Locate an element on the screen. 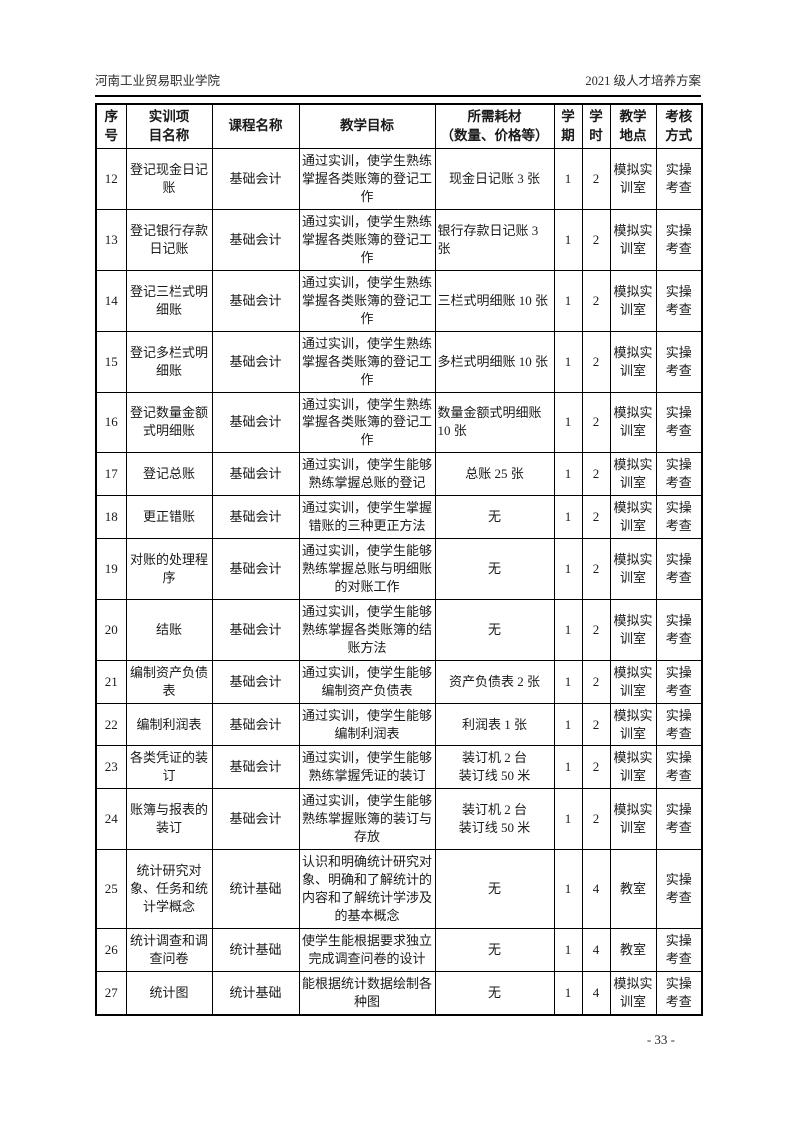 The image size is (793, 1122). cell-project: 编制资产负债表 is located at coordinates (169, 681).